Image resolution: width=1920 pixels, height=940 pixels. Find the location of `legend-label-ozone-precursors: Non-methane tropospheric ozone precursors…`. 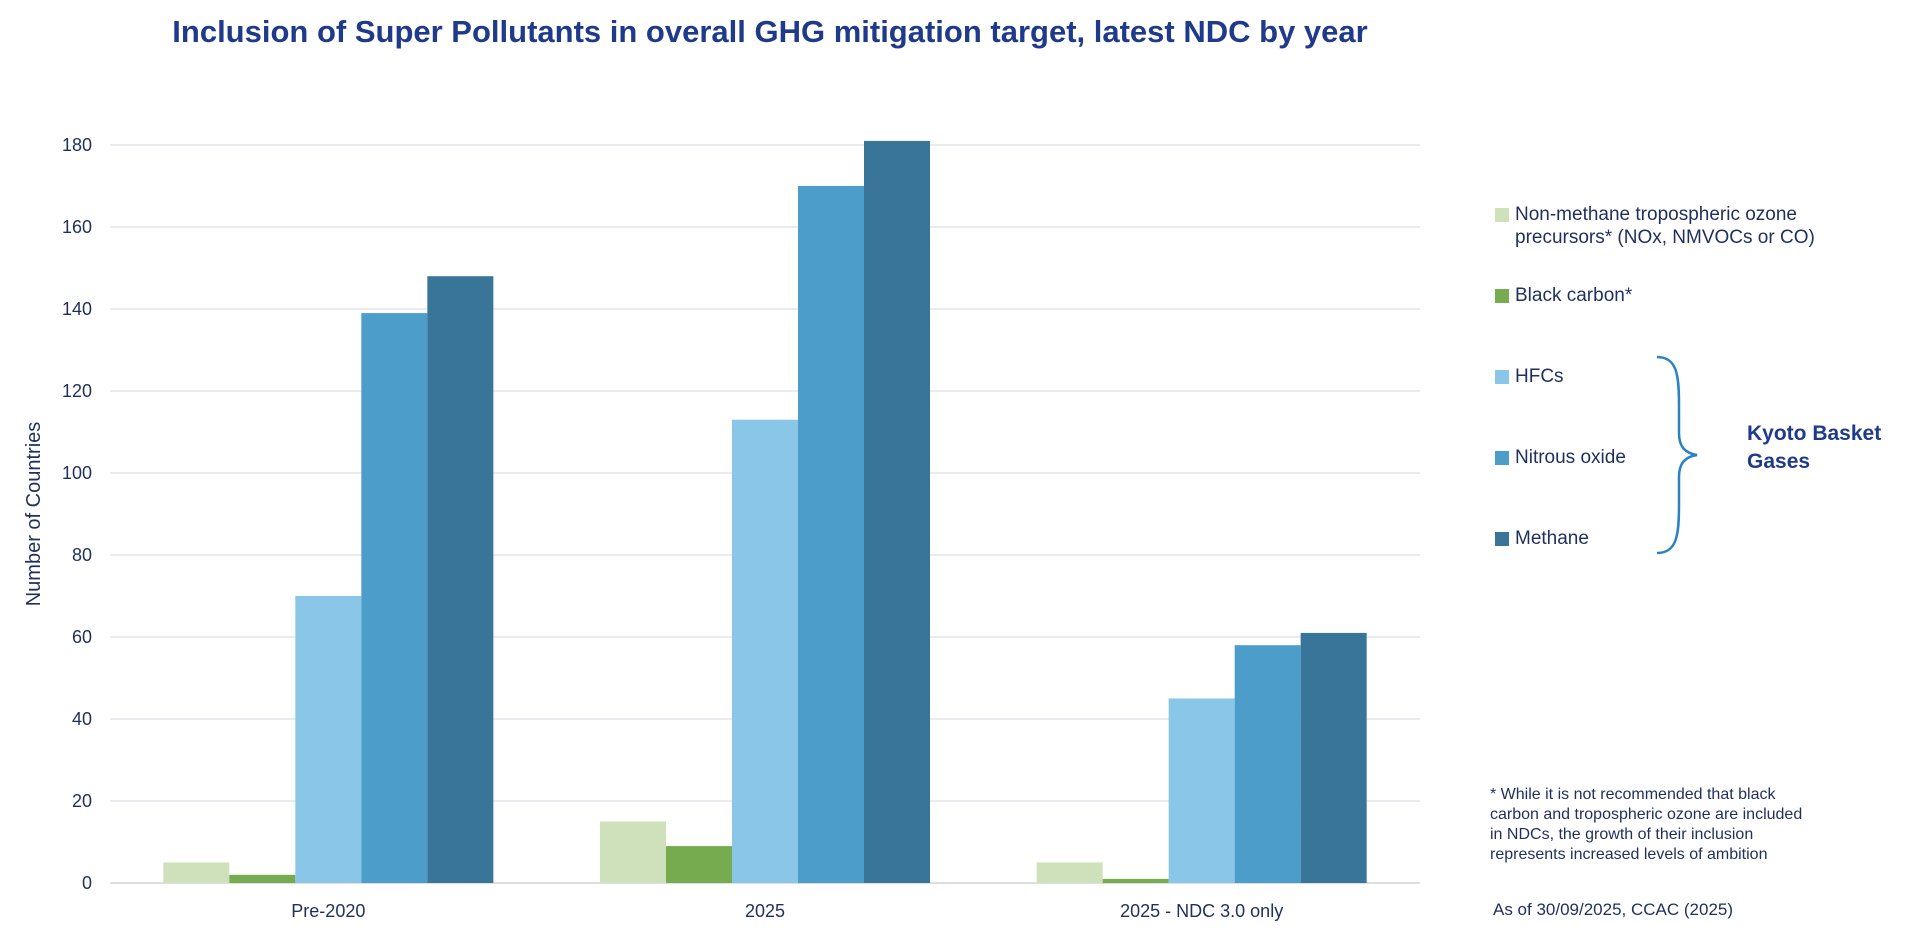

legend-label-ozone-precursors: Non-methane tropospheric ozone precursors… is located at coordinates (1665, 226).